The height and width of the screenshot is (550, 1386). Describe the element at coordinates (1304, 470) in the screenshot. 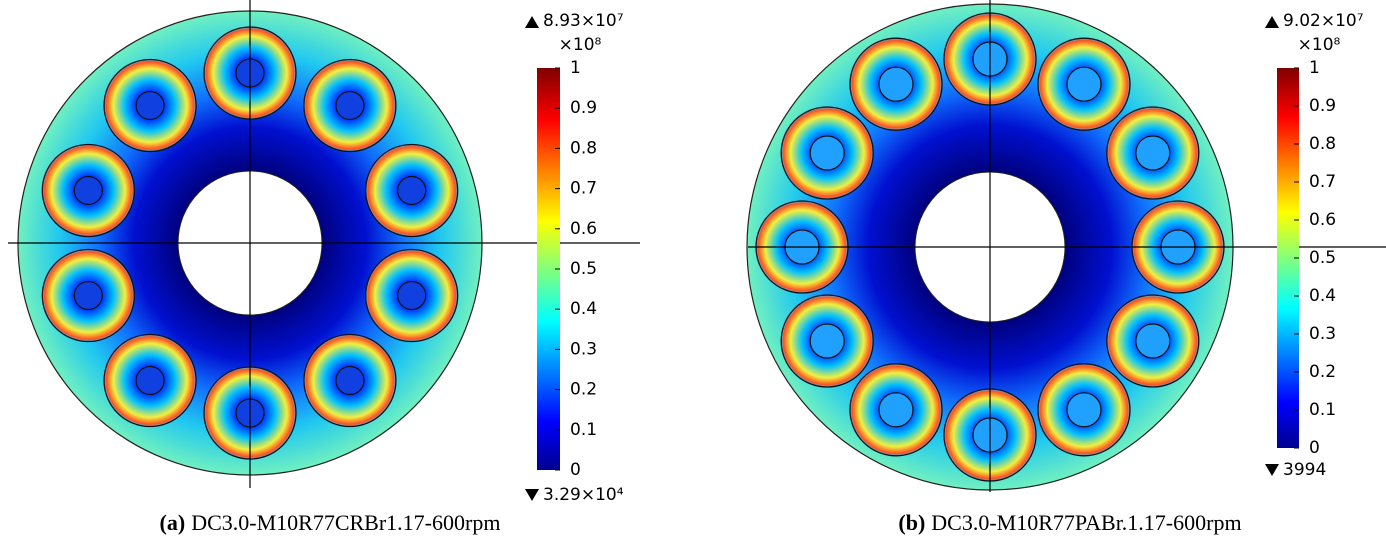

I see `min-label: 3994` at that location.